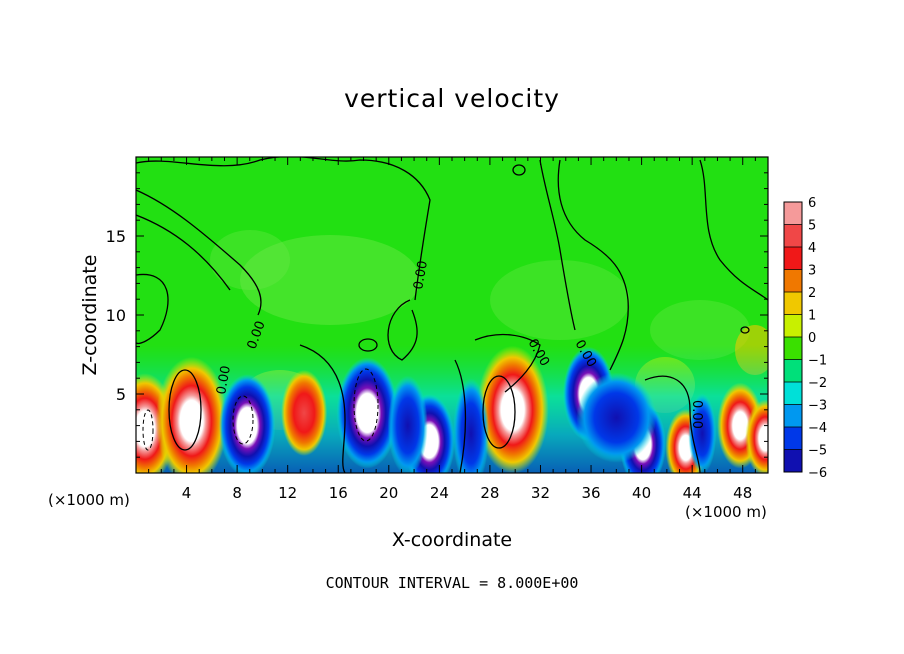 The width and height of the screenshot is (904, 654). What do you see at coordinates (388, 493) in the screenshot?
I see `x-tick-label: 20` at bounding box center [388, 493].